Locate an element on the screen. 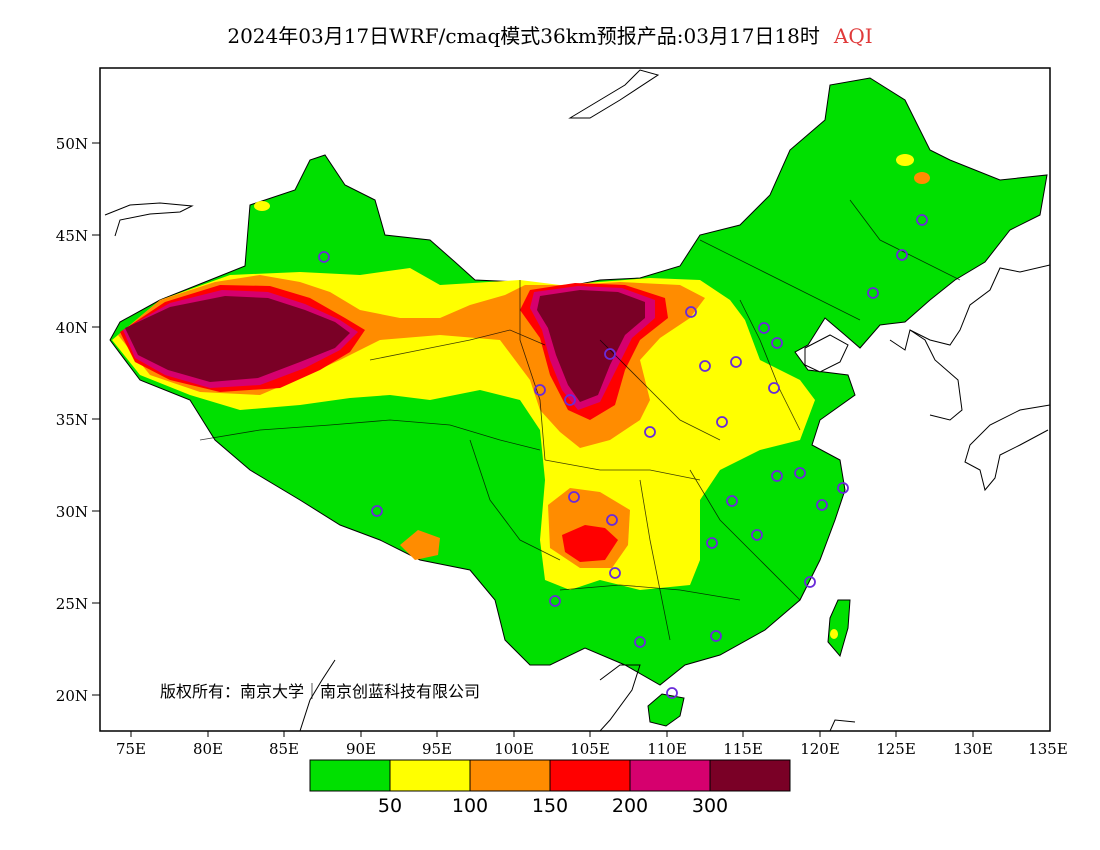 This screenshot has height=850, width=1100. legend-label: 50 is located at coordinates (390, 806).